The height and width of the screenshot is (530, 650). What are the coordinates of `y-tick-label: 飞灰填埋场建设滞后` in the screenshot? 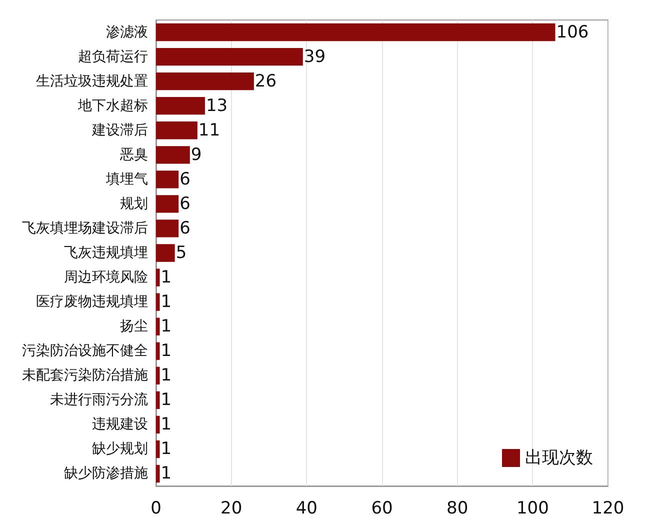 It's located at (85, 228).